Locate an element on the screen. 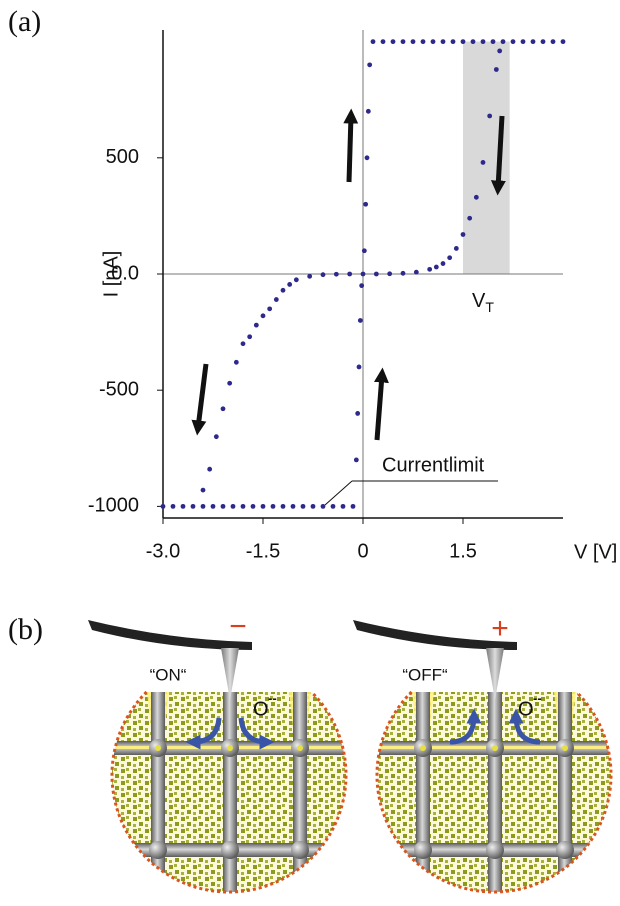  threshold-band is located at coordinates (486, 157).